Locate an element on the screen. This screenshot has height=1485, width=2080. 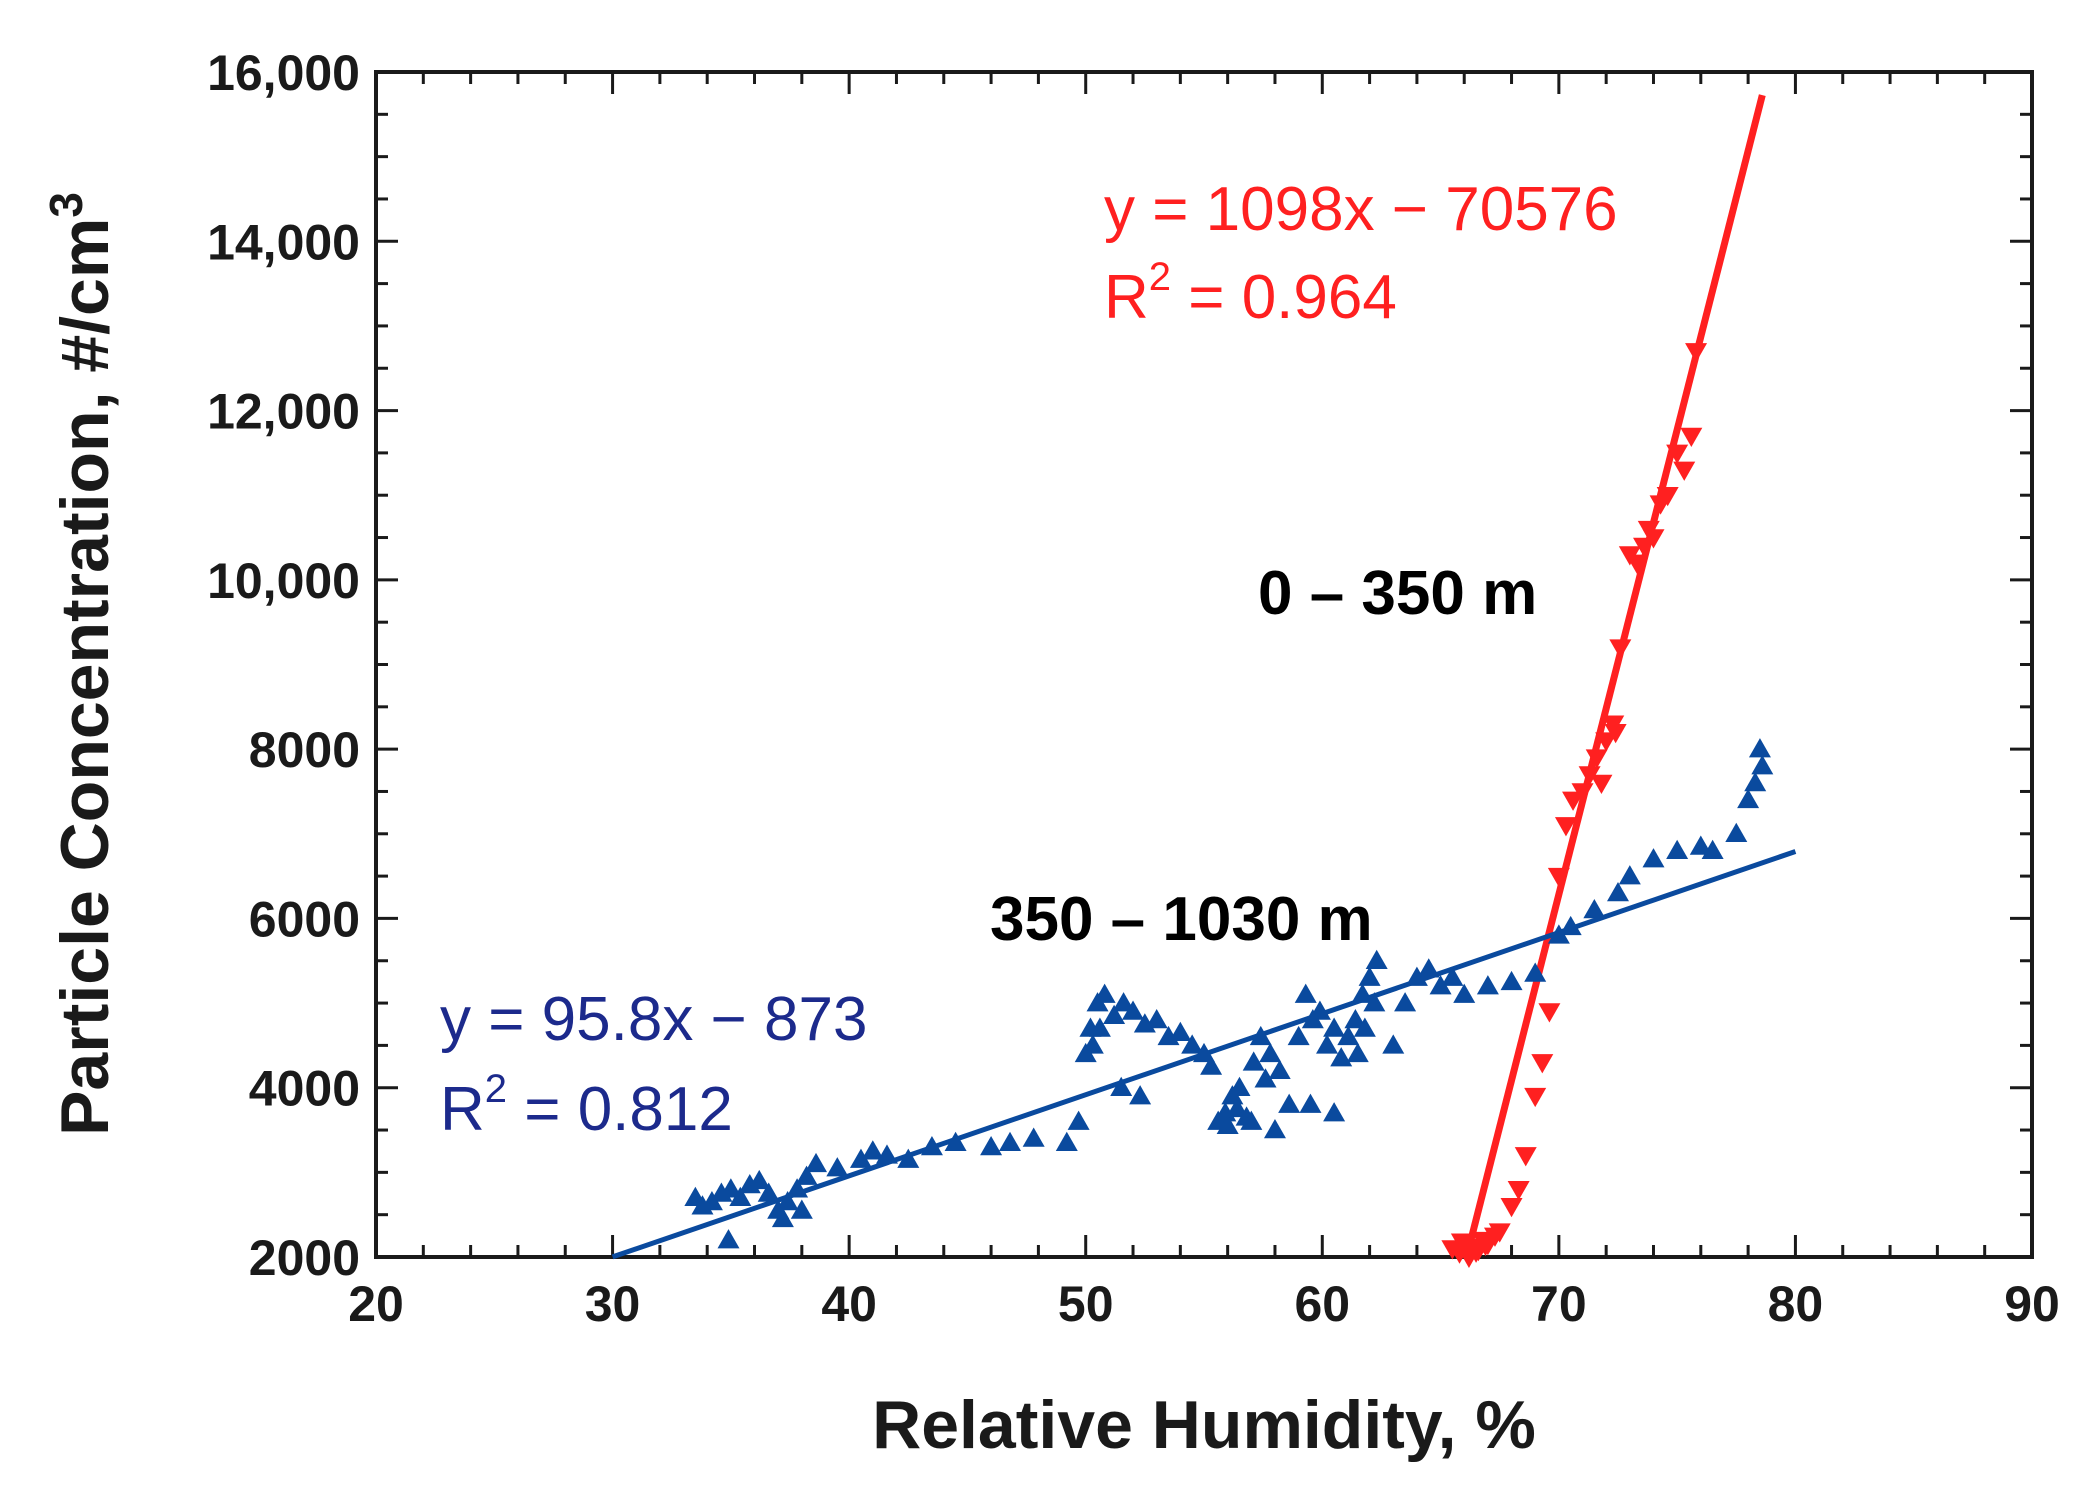
x-tick-label: 70 is located at coordinates (1559, 1304).